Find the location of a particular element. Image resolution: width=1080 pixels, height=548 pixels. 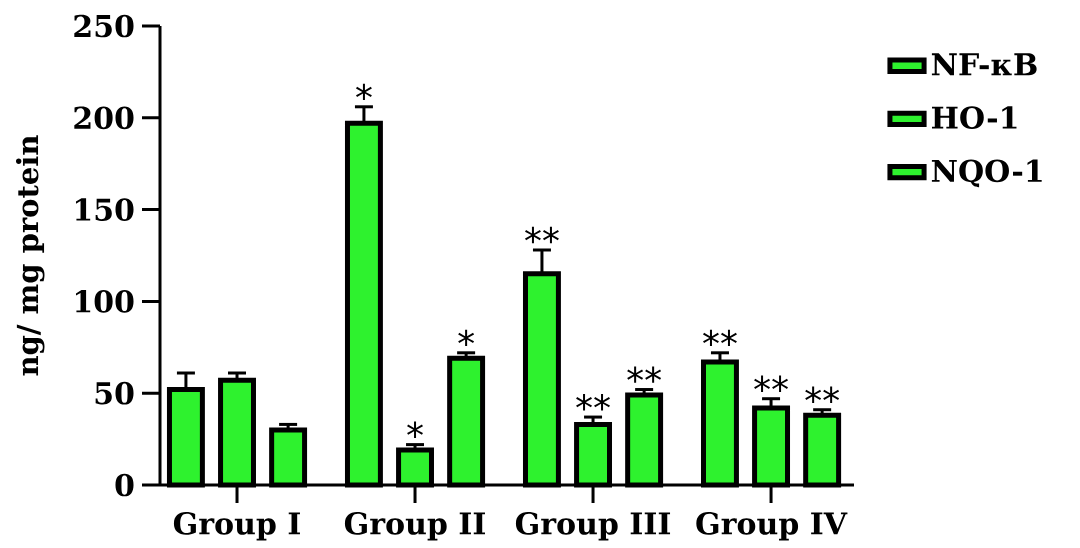

legend-label: NQO-1 is located at coordinates (986, 173).